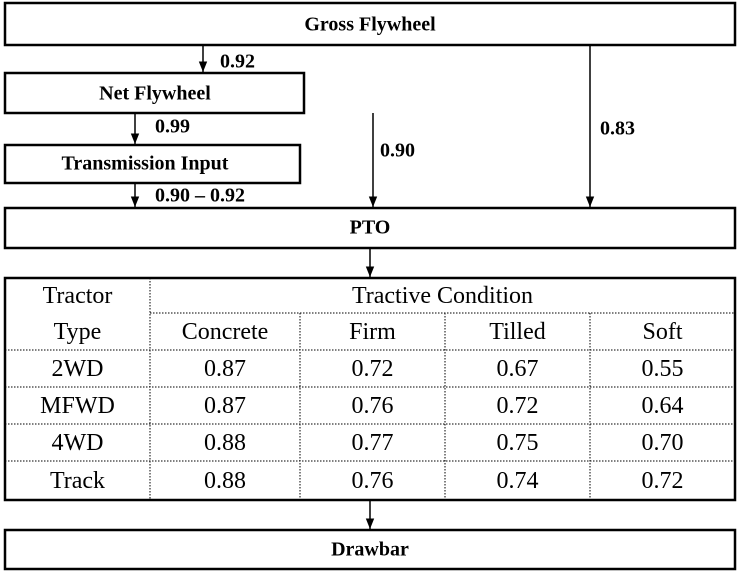  Describe the element at coordinates (663, 369) in the screenshot. I see `cell-value: 0.55` at that location.